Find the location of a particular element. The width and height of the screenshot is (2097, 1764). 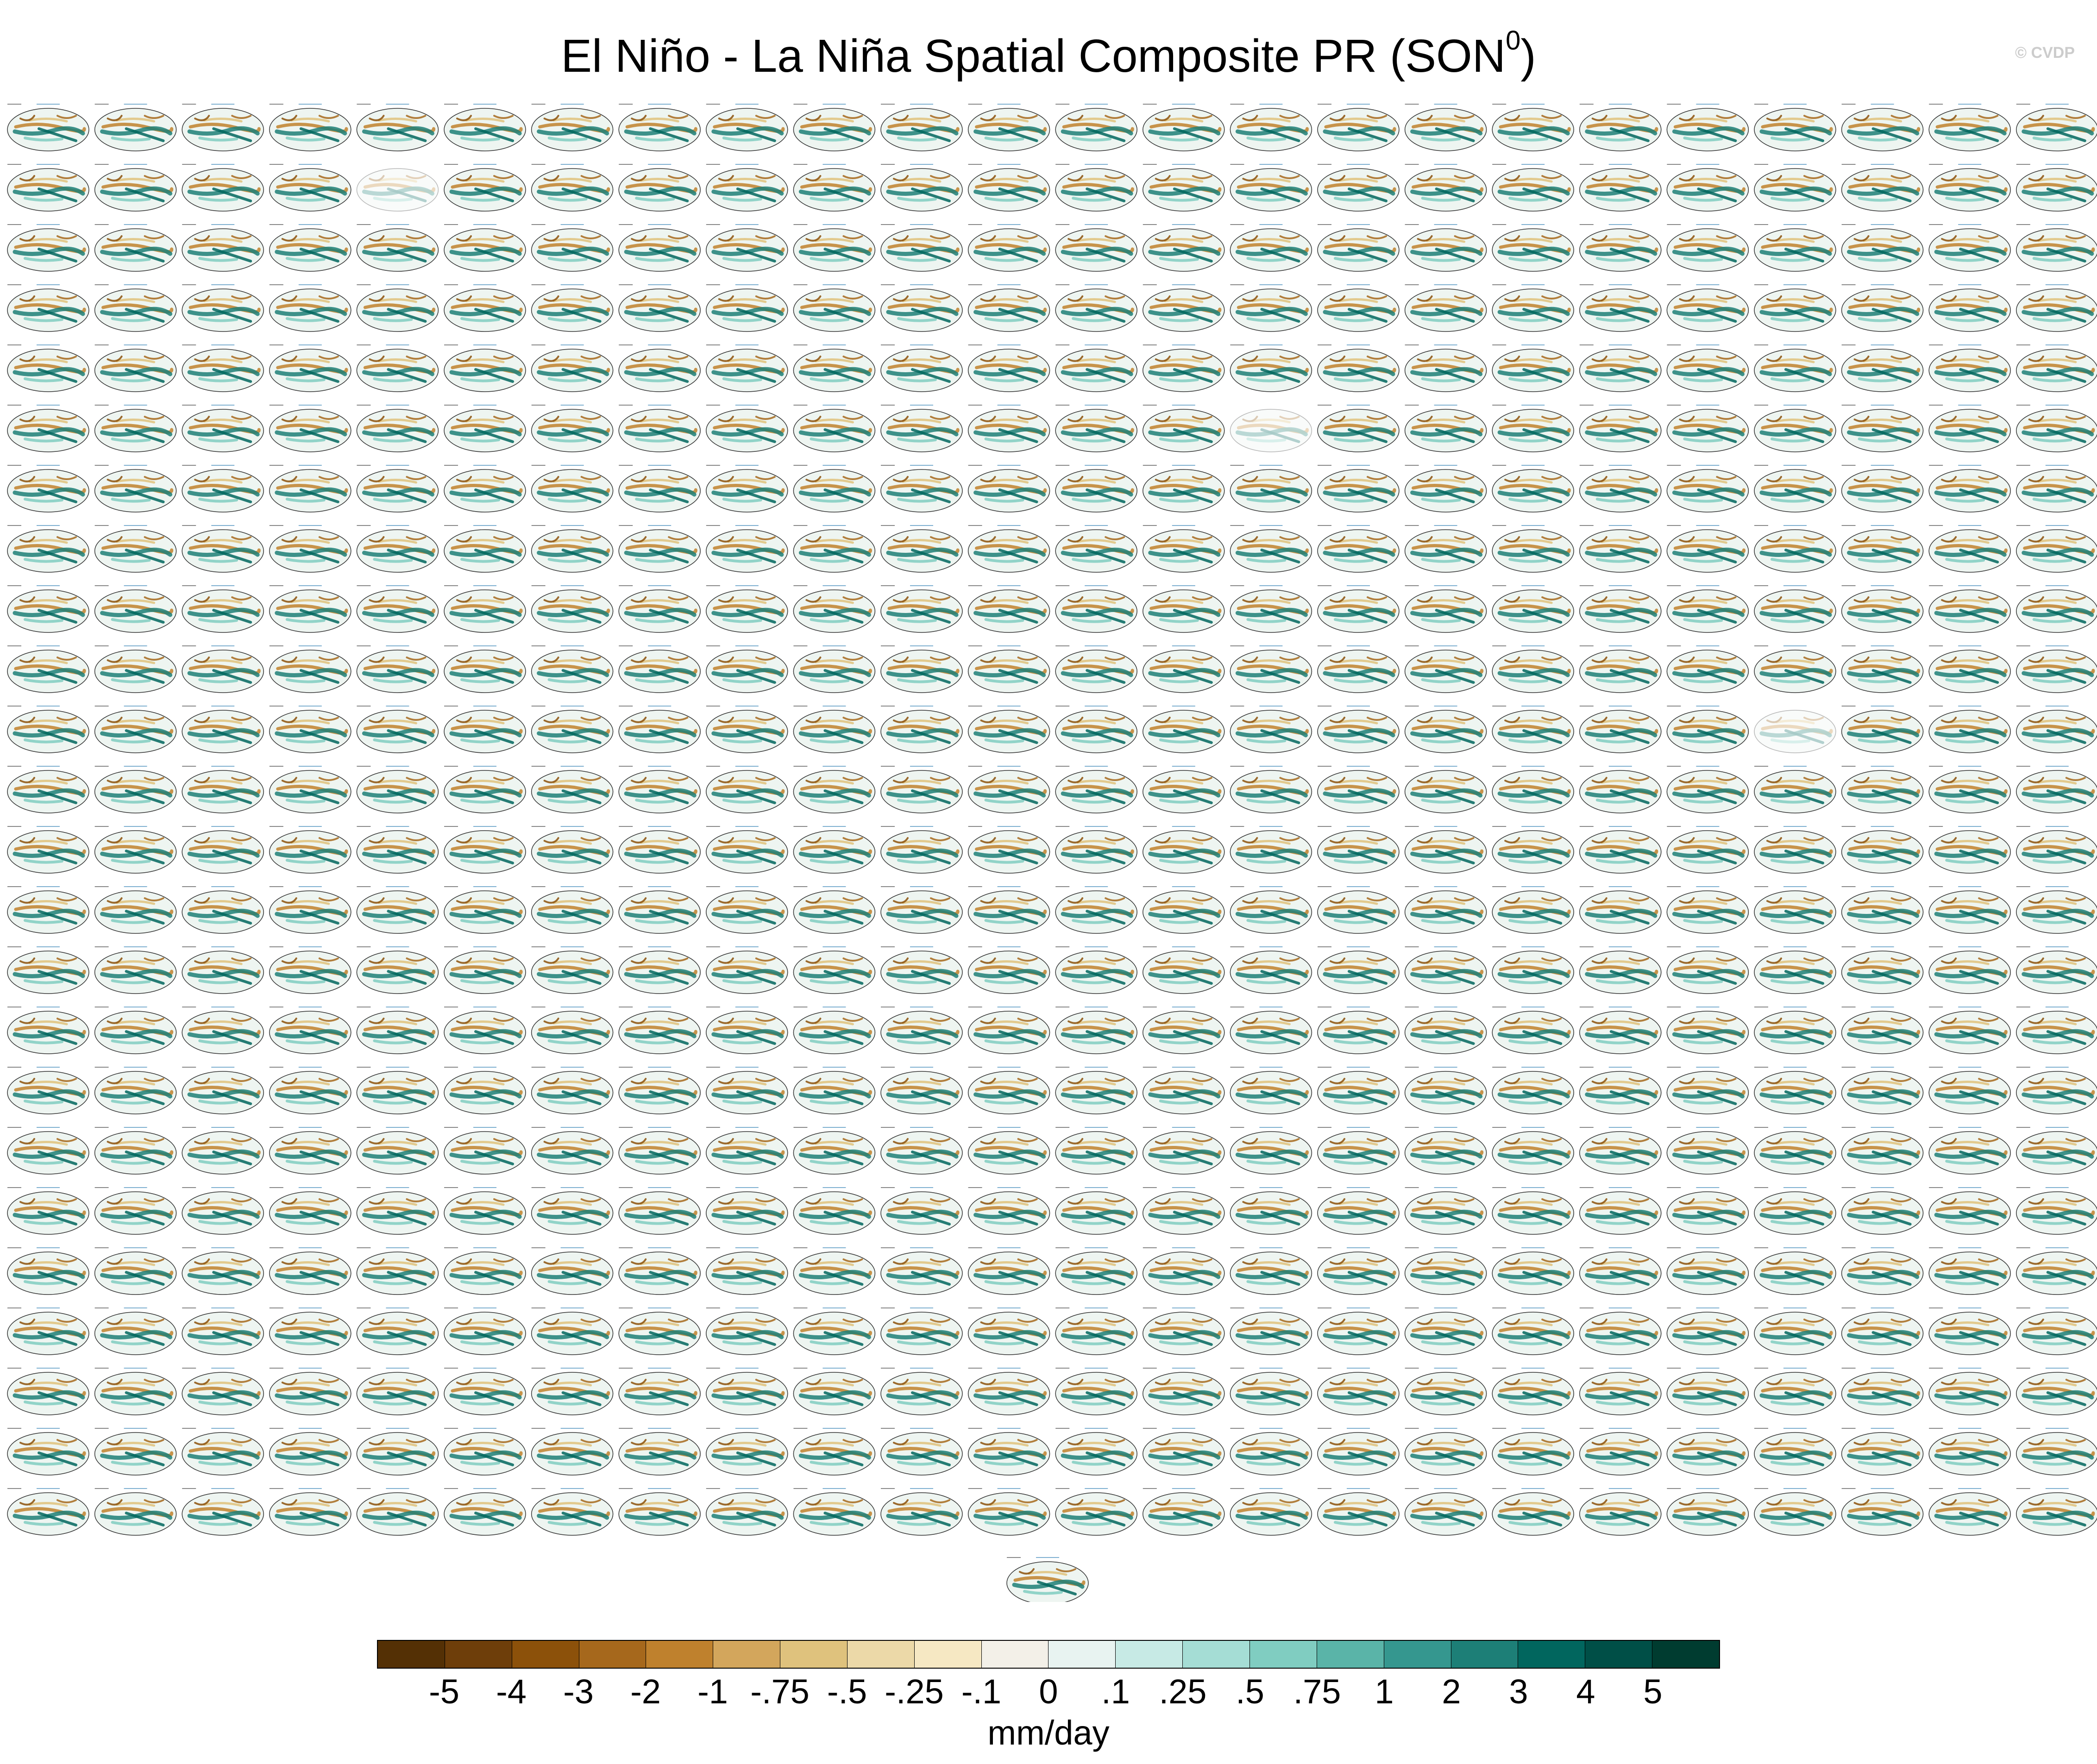

colorbar-tick-label: -4 is located at coordinates (511, 1692).